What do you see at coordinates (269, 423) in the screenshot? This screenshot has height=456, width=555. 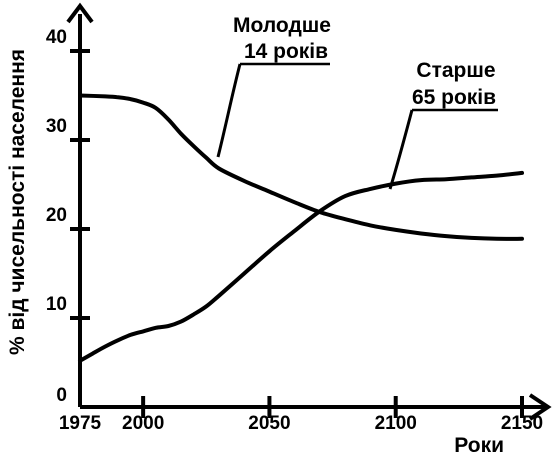 I see `x-tick-label: 2050` at bounding box center [269, 423].